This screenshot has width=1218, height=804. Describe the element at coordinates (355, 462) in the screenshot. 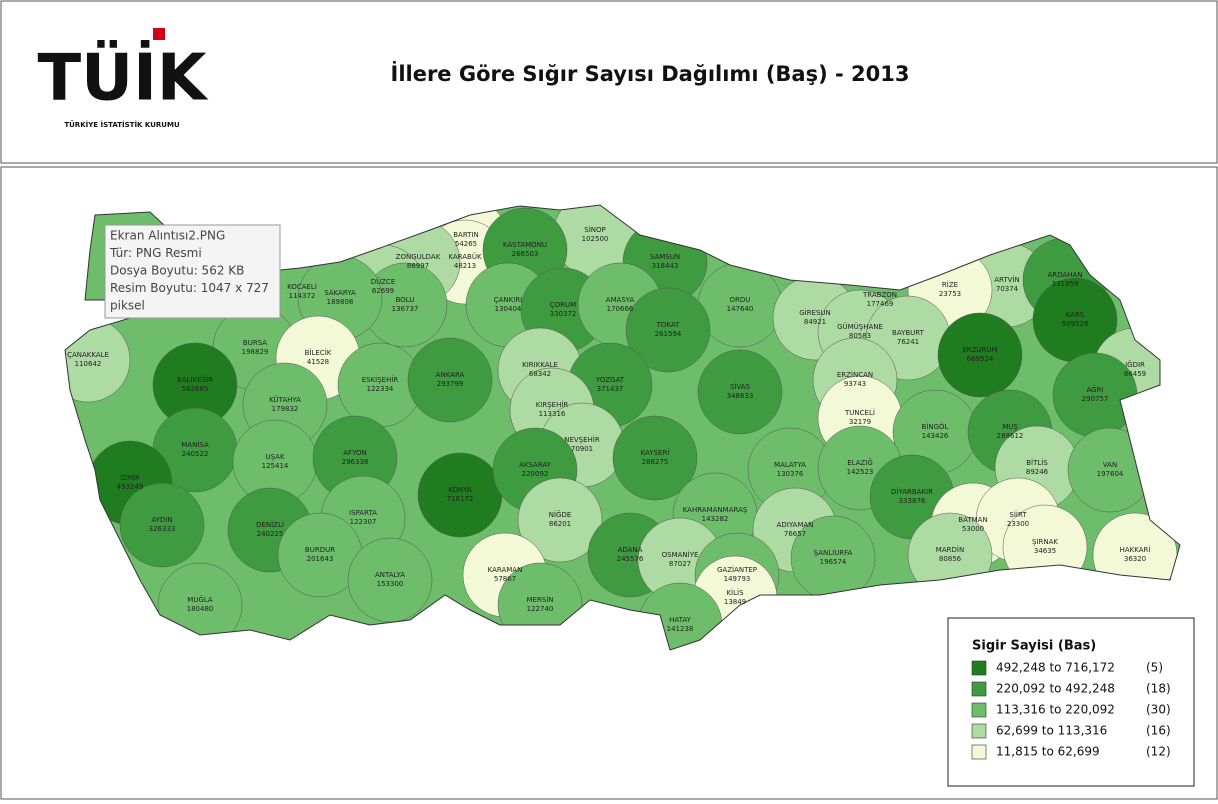

I see `province-value: 296338` at that location.